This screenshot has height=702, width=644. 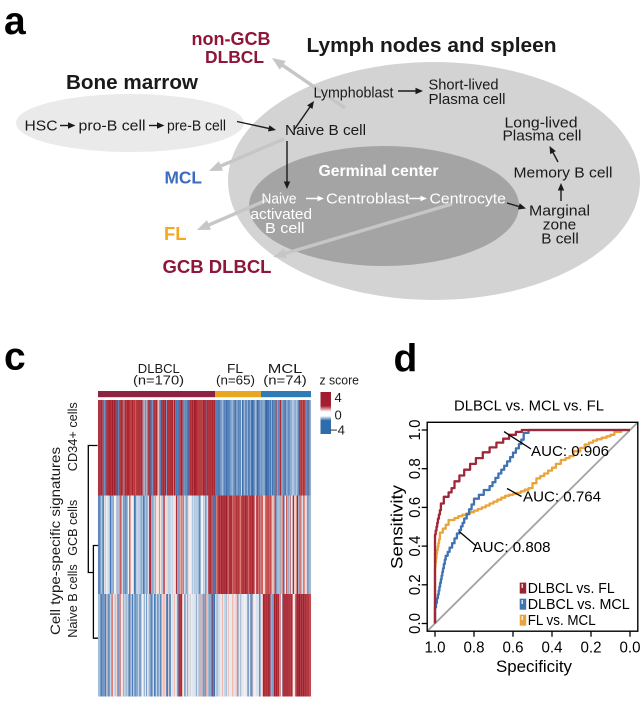 I want to click on svg-text: z score, so click(x=340, y=380).